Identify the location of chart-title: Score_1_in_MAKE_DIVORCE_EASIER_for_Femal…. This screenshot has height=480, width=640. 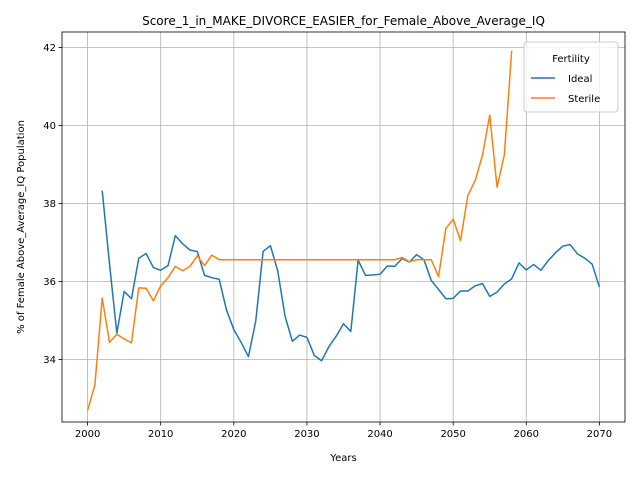
(343, 21).